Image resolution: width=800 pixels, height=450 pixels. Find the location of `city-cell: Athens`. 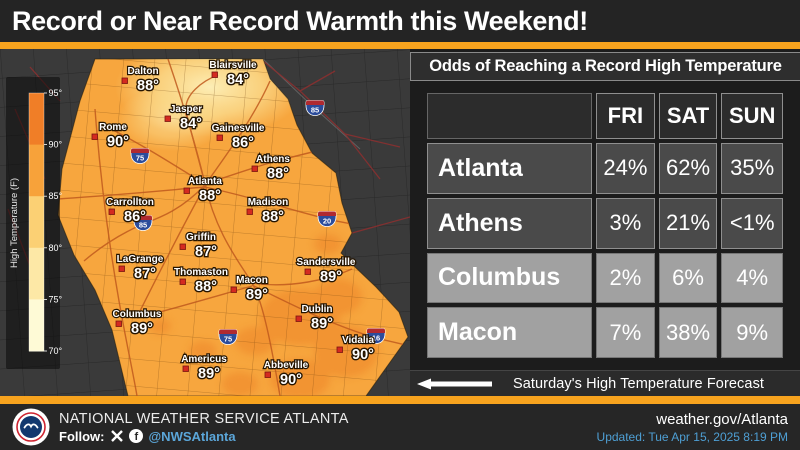

city-cell: Athens is located at coordinates (510, 223).